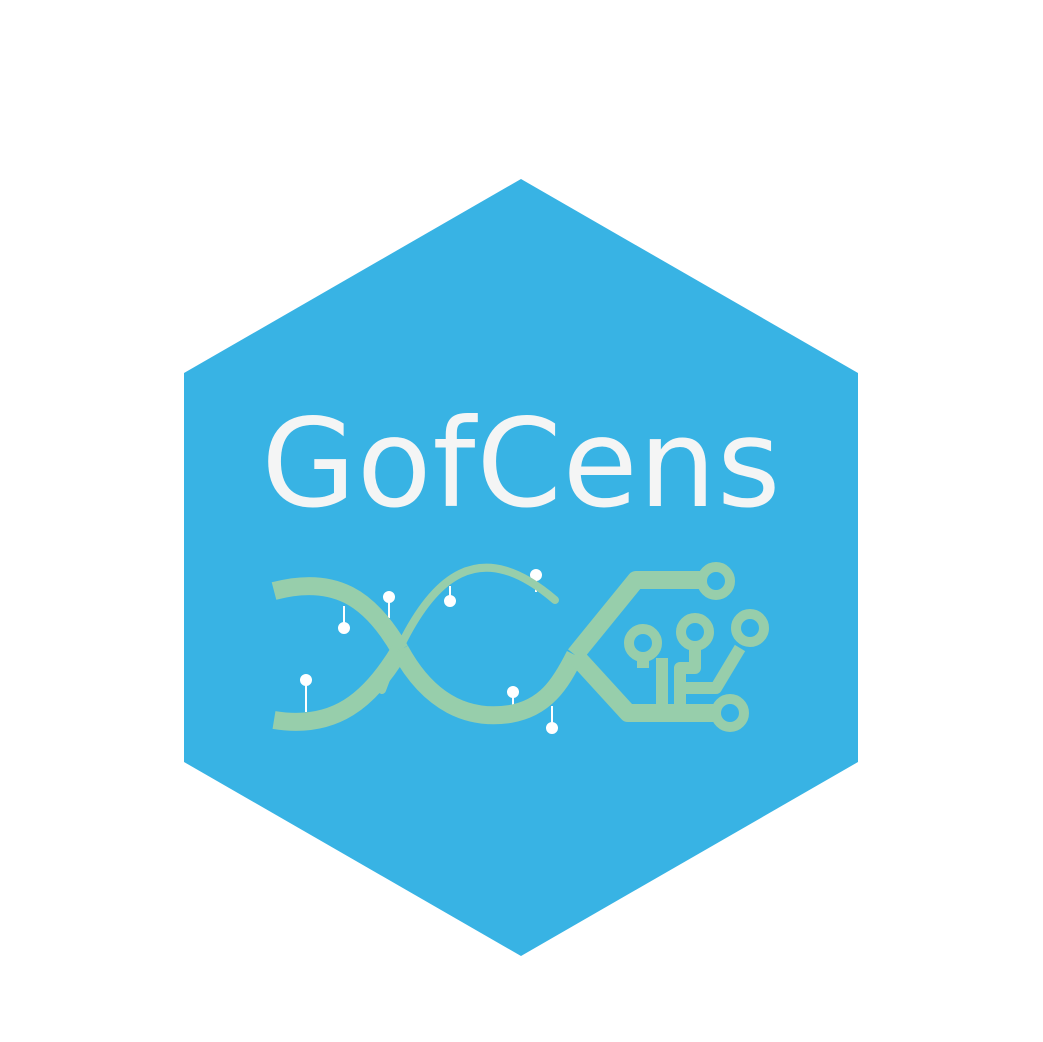 This screenshot has height=1042, width=1043. Describe the element at coordinates (521, 464) in the screenshot. I see `logo-title: GofCens` at that location.